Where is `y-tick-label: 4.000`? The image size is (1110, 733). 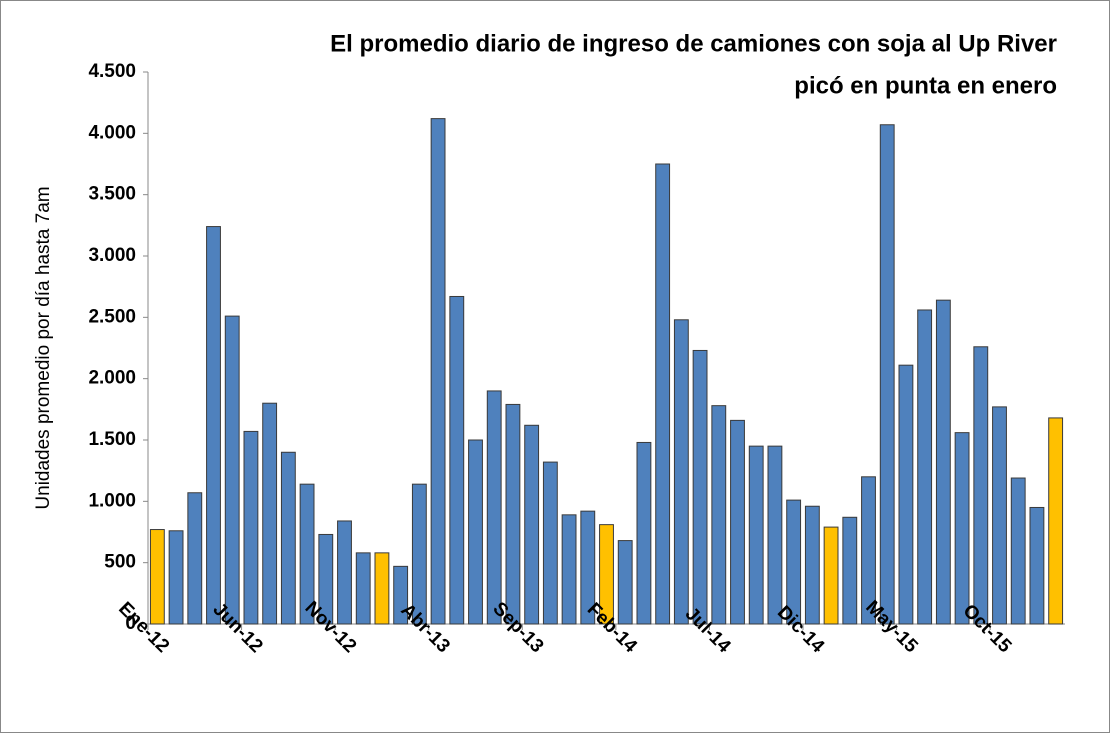 y-tick-label: 4.000 is located at coordinates (112, 132).